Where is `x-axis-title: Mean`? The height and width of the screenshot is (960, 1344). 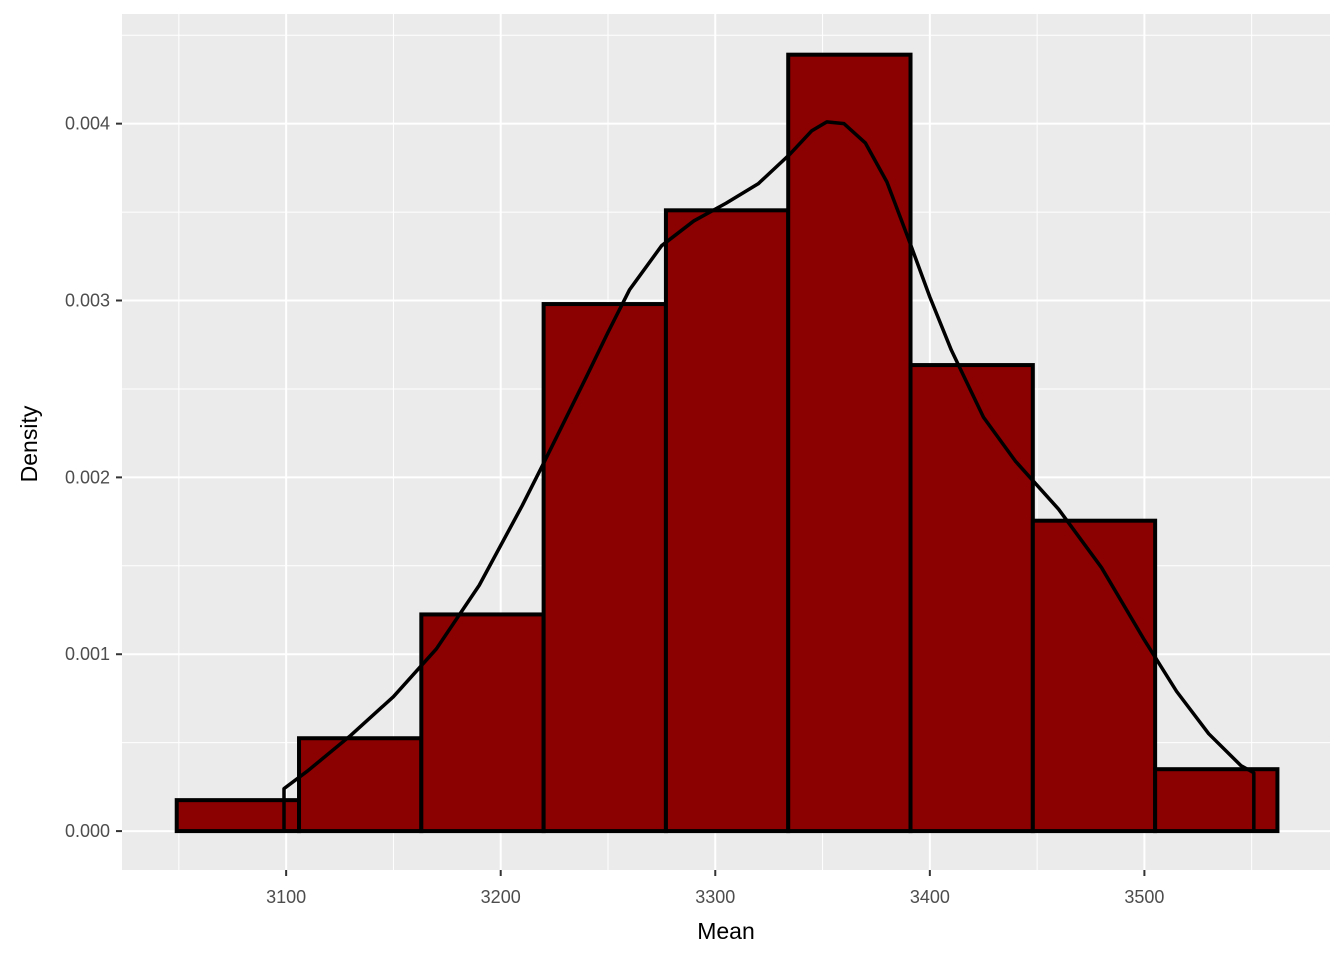 x-axis-title: Mean is located at coordinates (726, 931).